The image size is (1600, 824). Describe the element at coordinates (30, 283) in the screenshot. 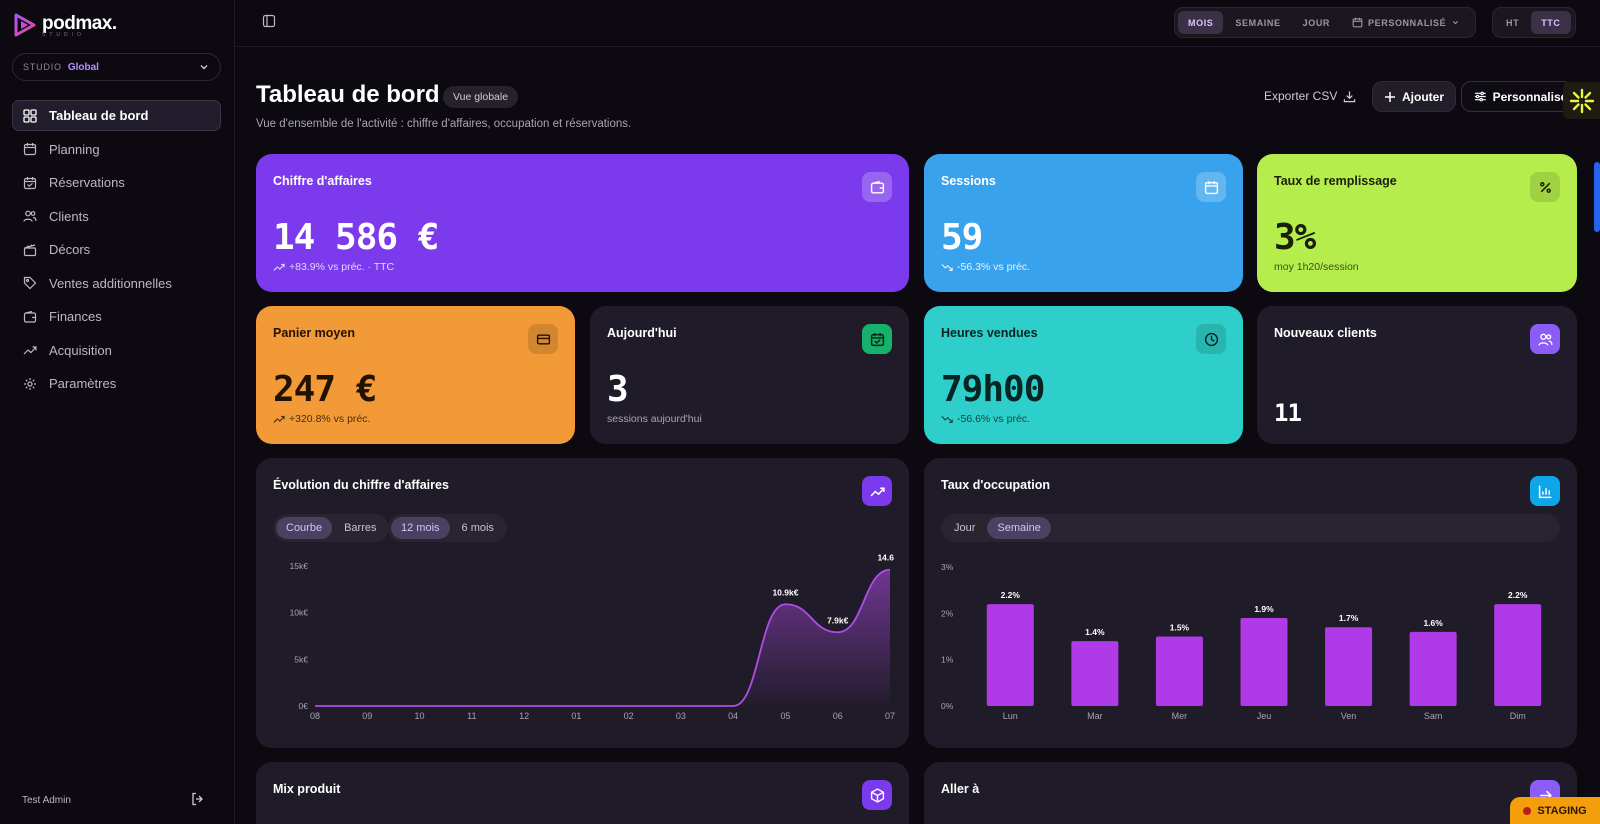

I see `tag-icon` at that location.